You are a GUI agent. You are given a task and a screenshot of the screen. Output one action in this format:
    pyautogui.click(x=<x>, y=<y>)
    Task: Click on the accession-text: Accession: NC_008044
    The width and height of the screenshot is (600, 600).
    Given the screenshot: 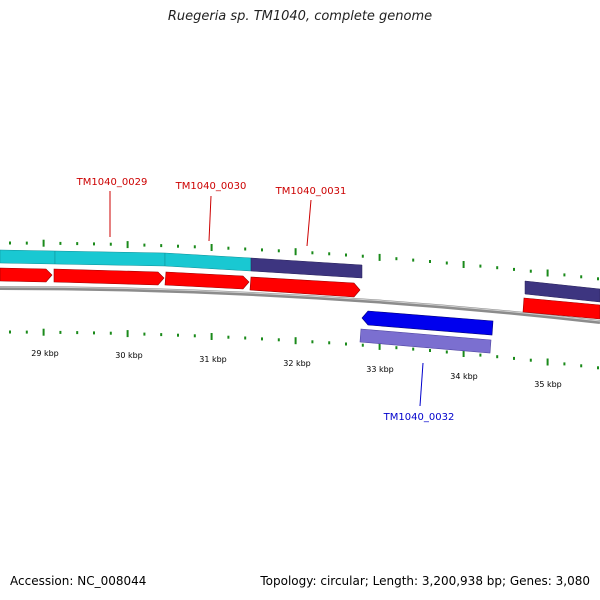 What is the action you would take?
    pyautogui.click(x=78, y=581)
    